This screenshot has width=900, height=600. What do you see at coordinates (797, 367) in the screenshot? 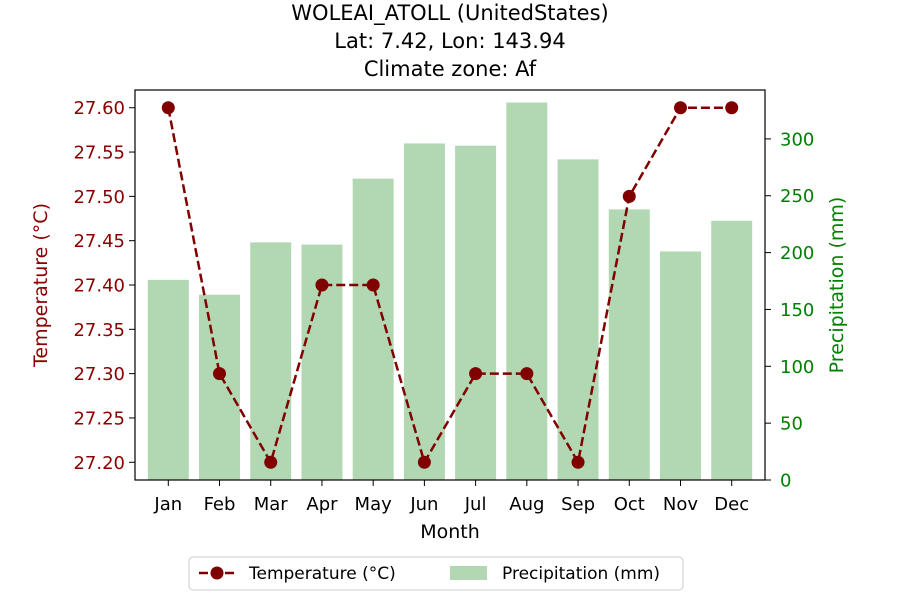
I see `right-tick-label: 100` at bounding box center [797, 367].